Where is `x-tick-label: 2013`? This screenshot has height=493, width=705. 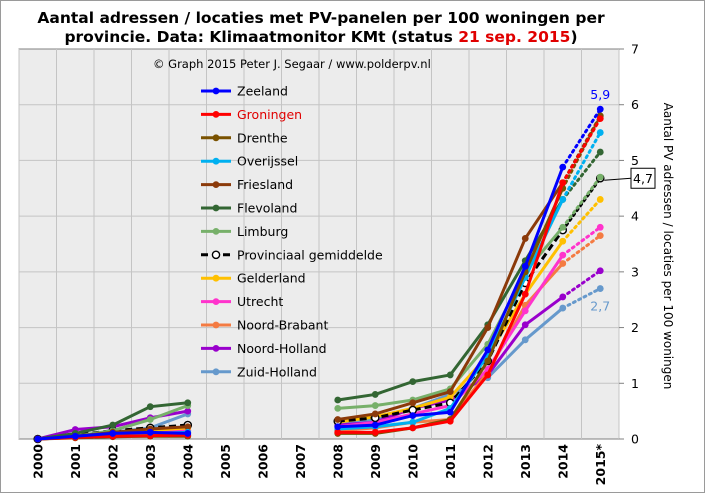 x-tick-label: 2013 is located at coordinates (525, 461).